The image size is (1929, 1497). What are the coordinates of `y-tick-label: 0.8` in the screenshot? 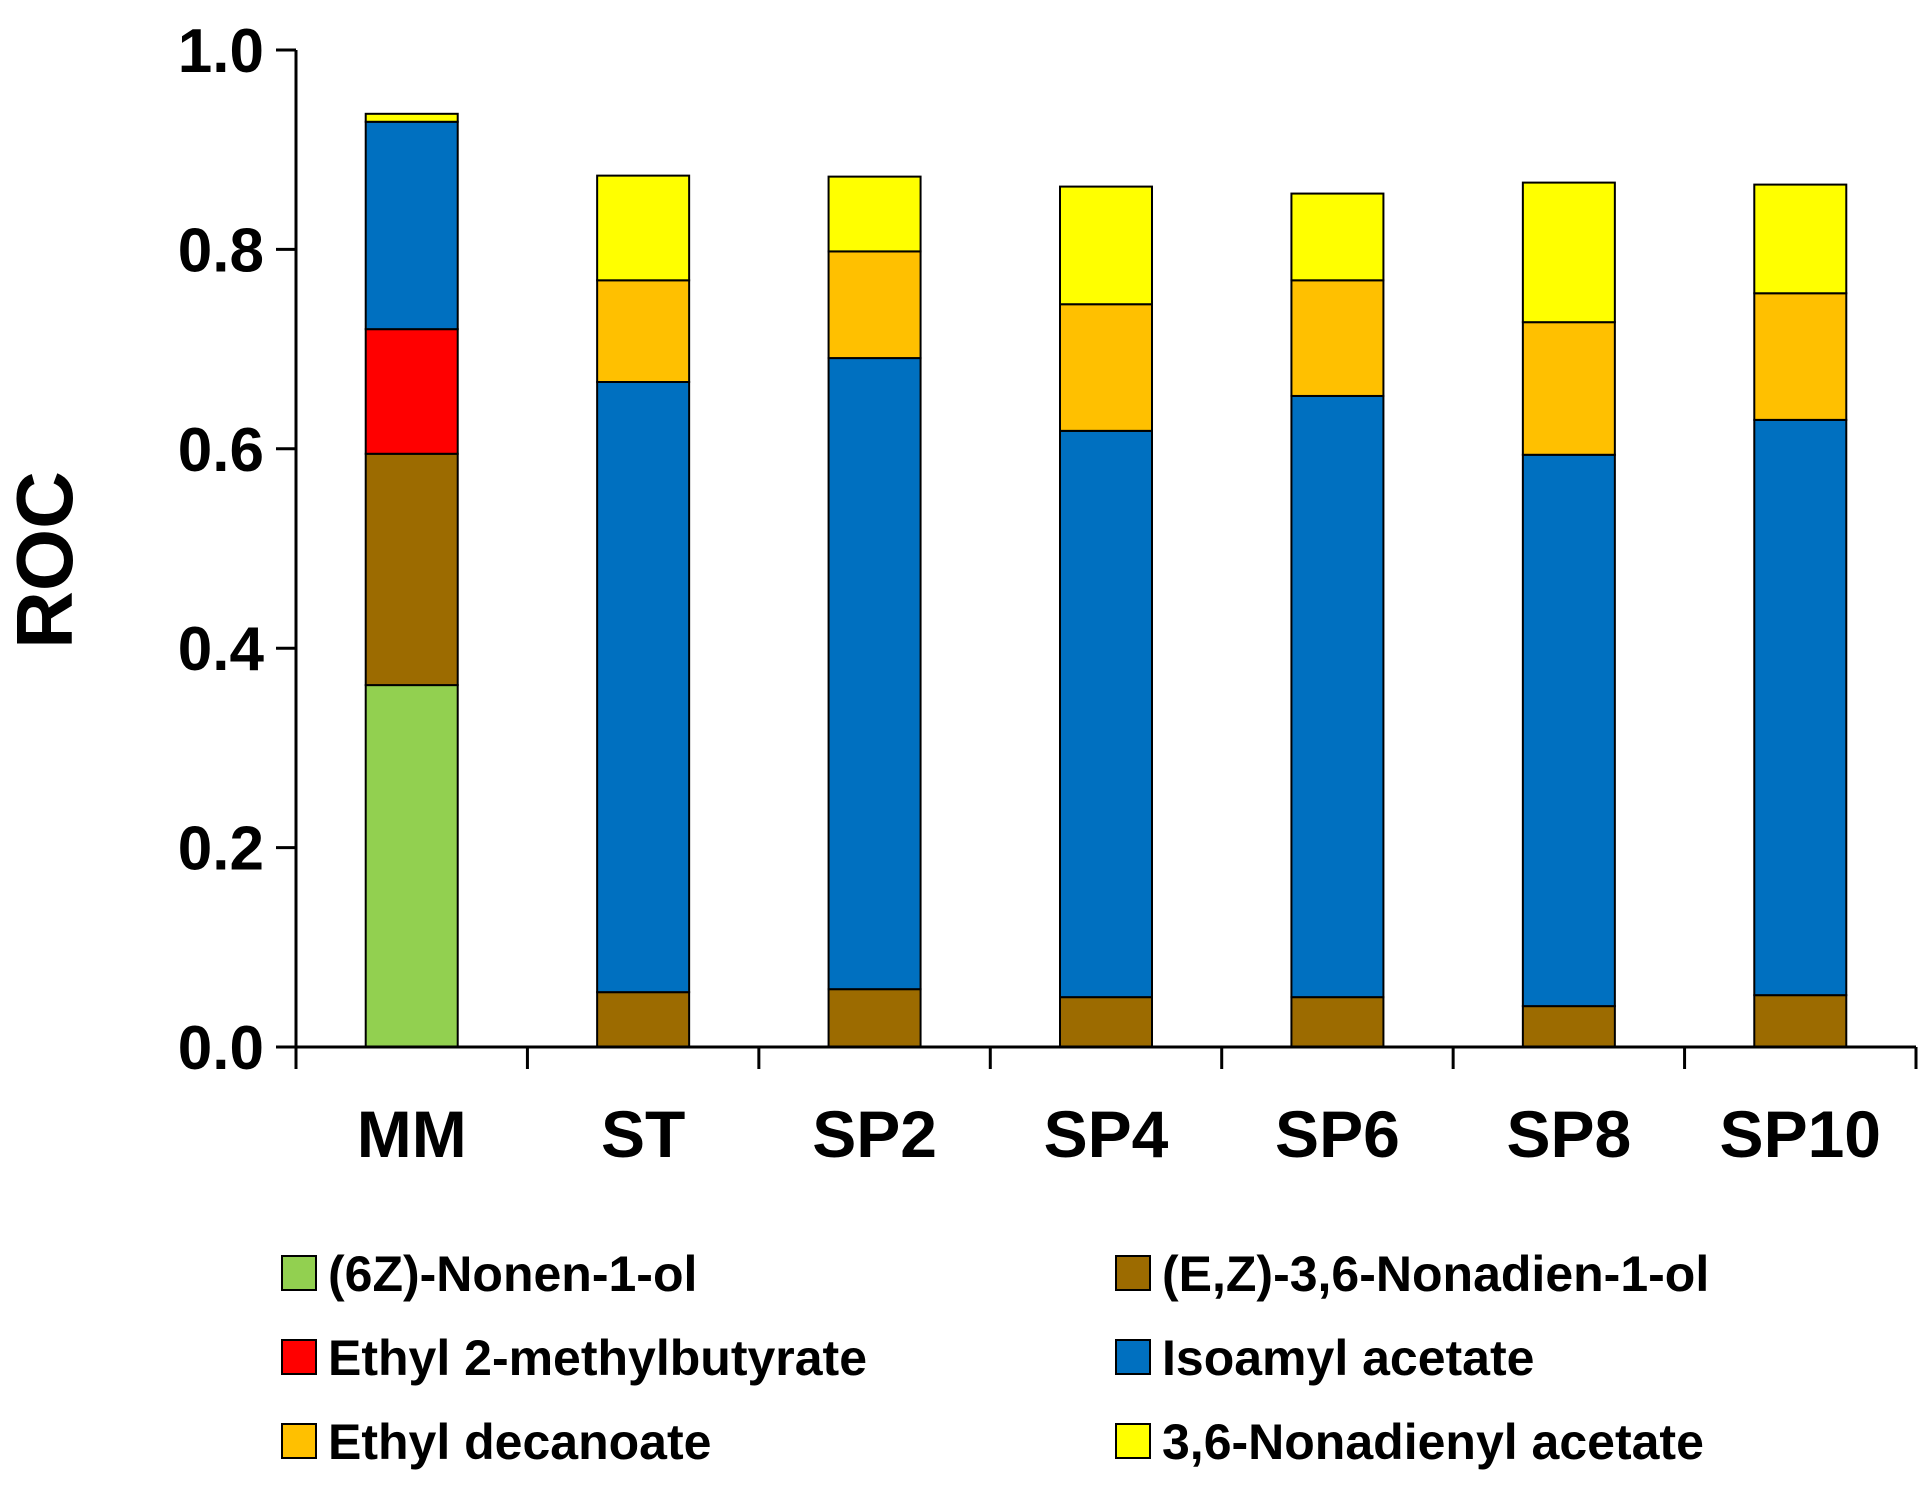 It's located at (221, 250).